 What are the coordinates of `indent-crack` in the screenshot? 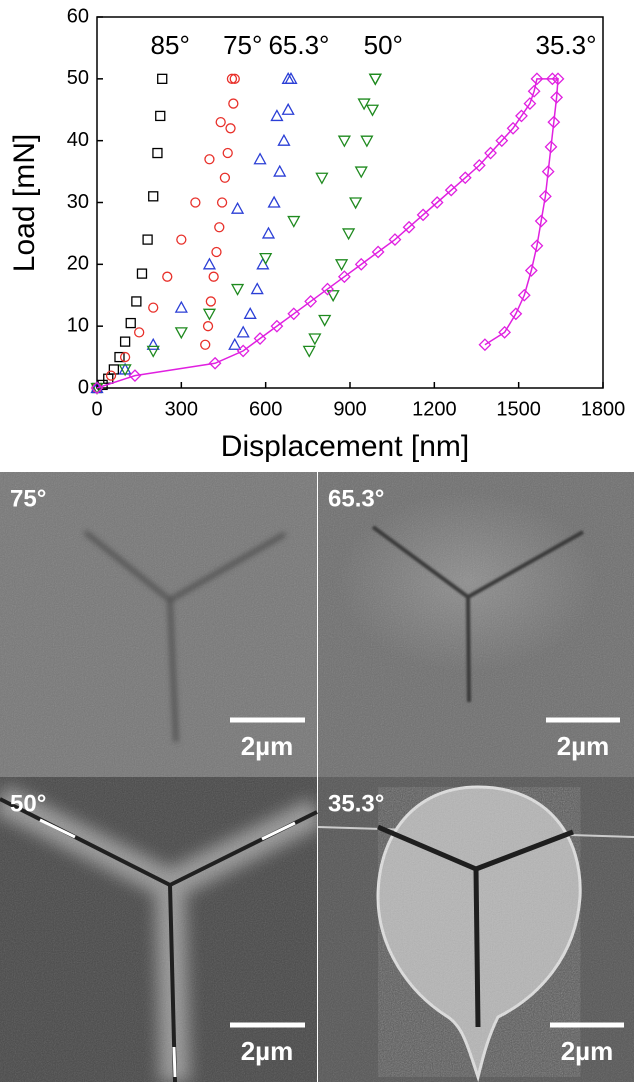 It's located at (167, 948).